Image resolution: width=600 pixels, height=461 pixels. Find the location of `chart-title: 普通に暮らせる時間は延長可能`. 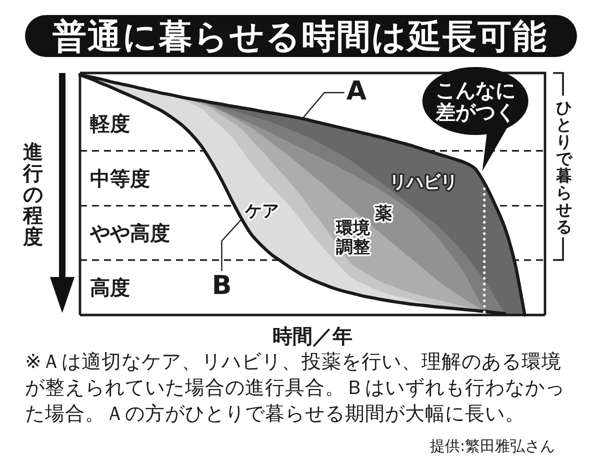

chart-title: 普通に暮らせる時間は延長可能 is located at coordinates (300, 37).